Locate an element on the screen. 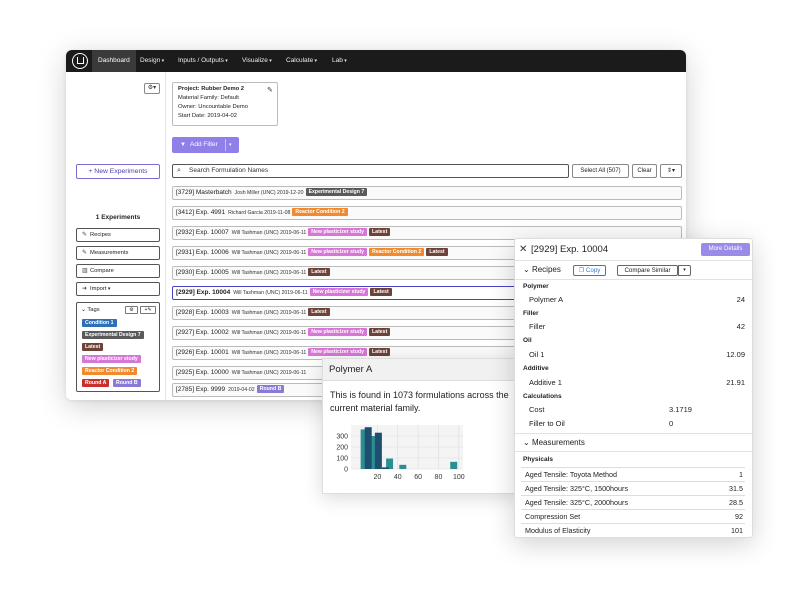 Image resolution: width=800 pixels, height=606 pixels. sidebar-tag: Latest is located at coordinates (93, 347).